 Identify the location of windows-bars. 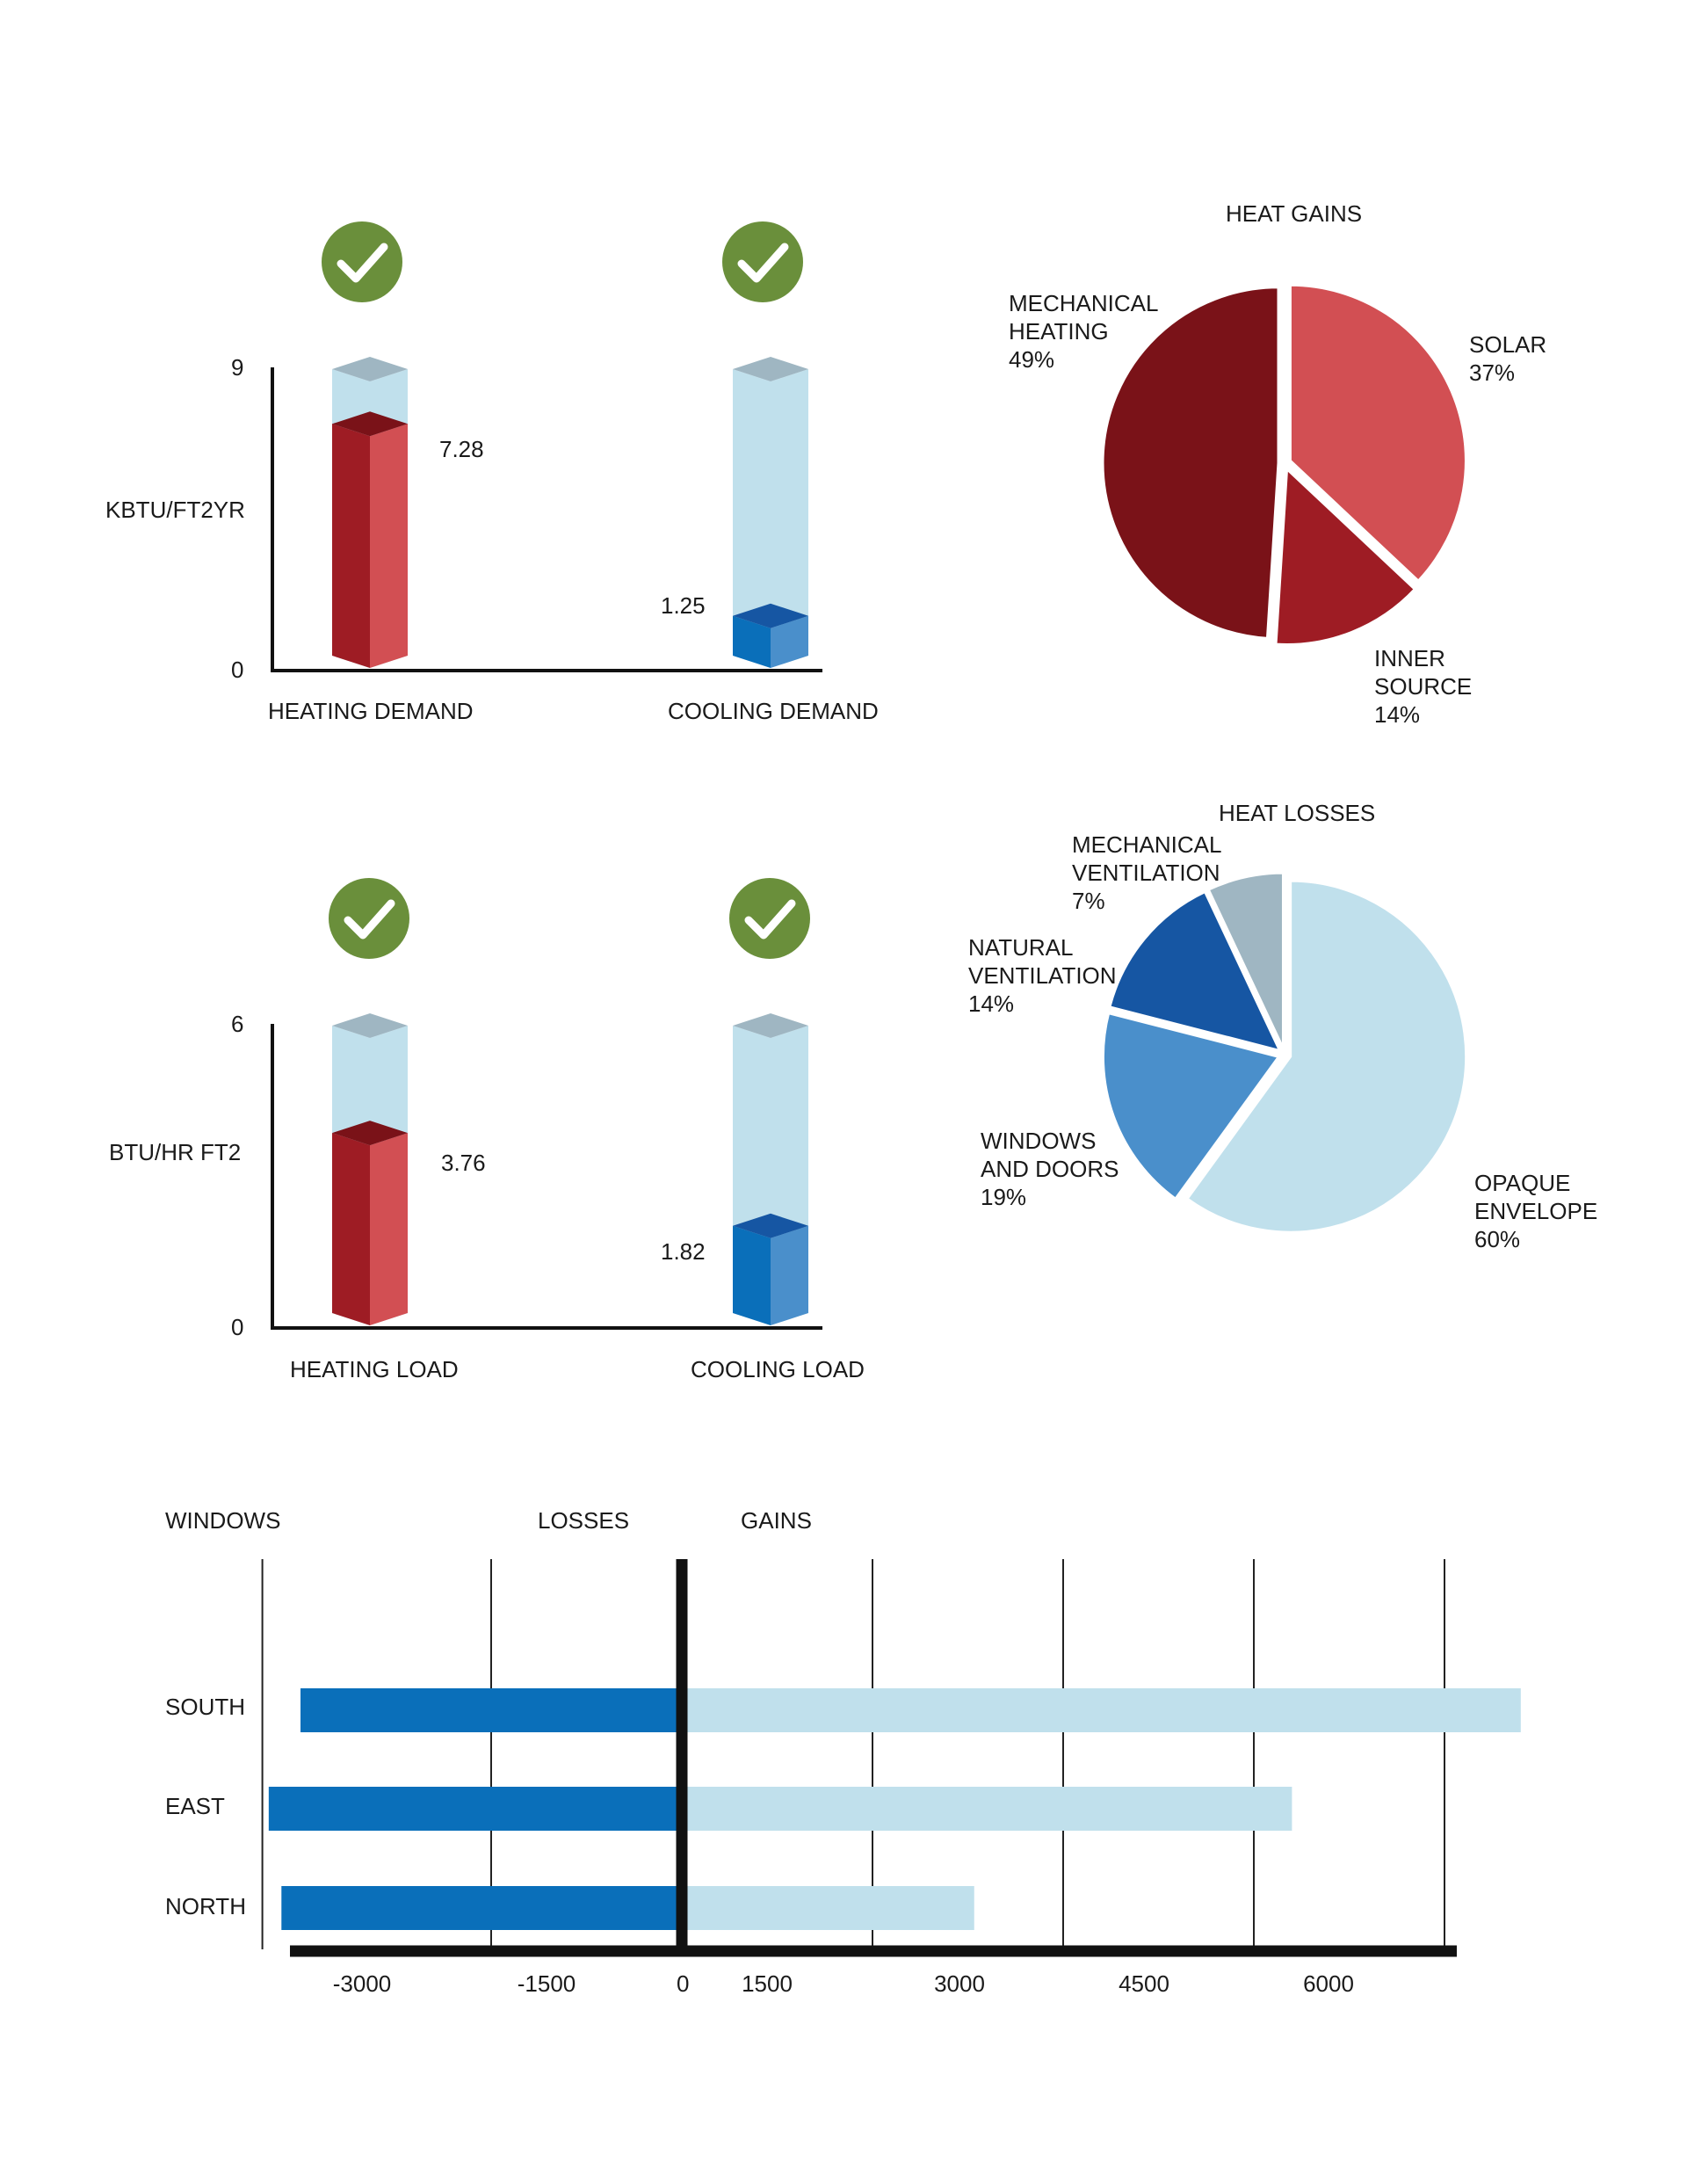
(894, 1809).